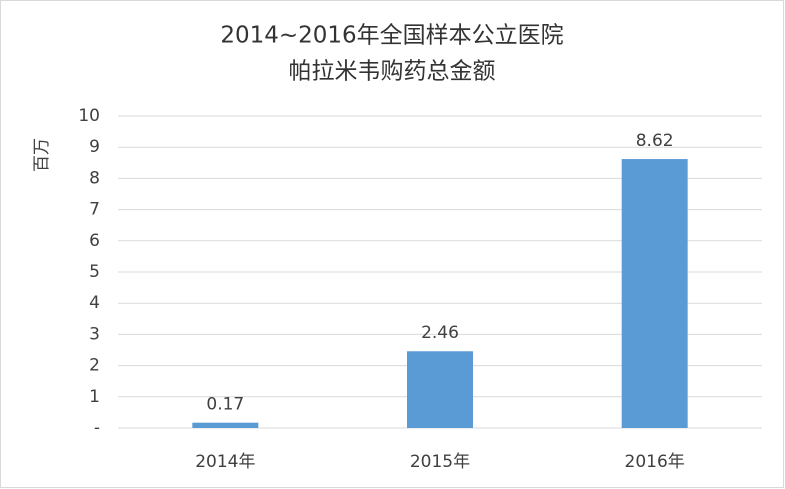  I want to click on y-tick-label: -, so click(97, 428).